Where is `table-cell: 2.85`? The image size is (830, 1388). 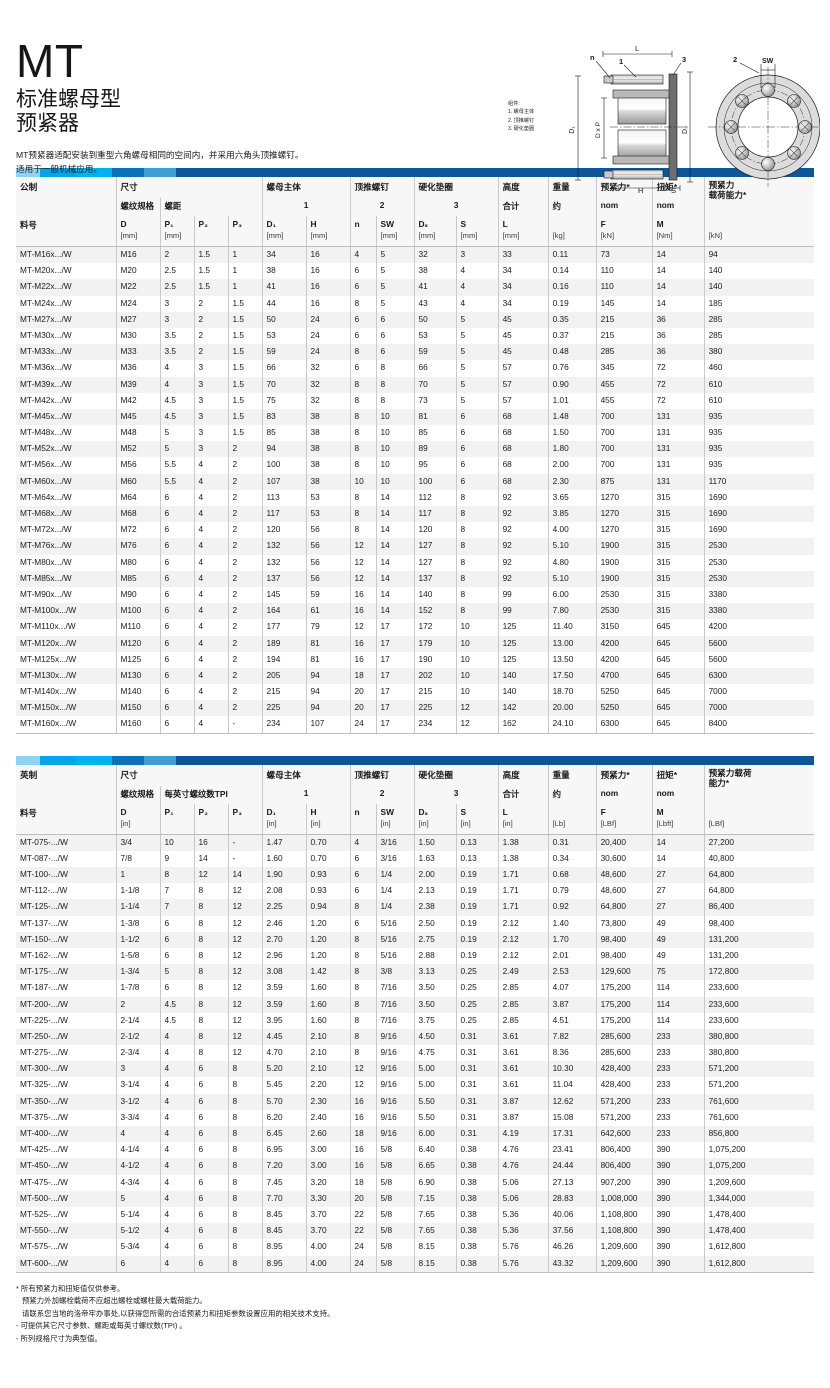 table-cell: 2.85 is located at coordinates (523, 1004).